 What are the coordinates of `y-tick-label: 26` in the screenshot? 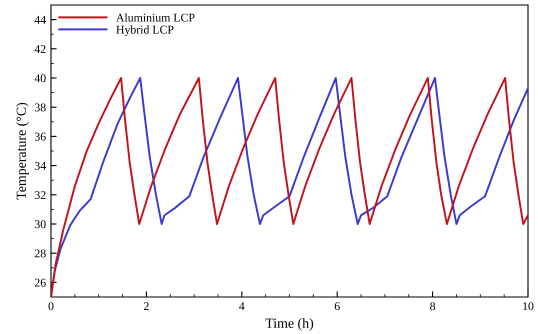 It's located at (40, 282).